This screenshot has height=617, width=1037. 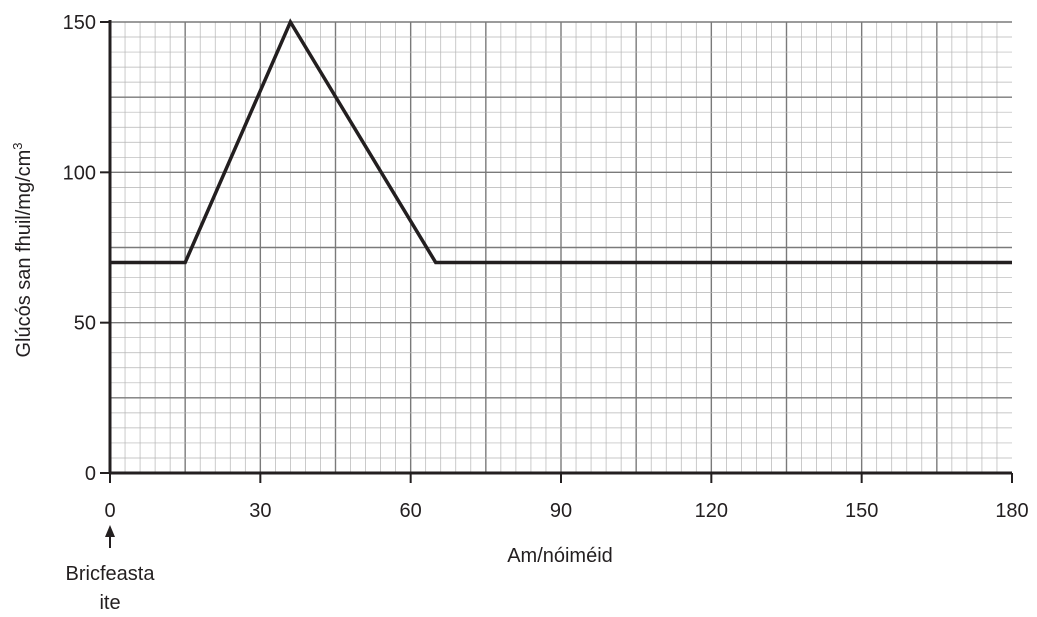 What do you see at coordinates (109, 603) in the screenshot?
I see `annotation-text-line2: ite` at bounding box center [109, 603].